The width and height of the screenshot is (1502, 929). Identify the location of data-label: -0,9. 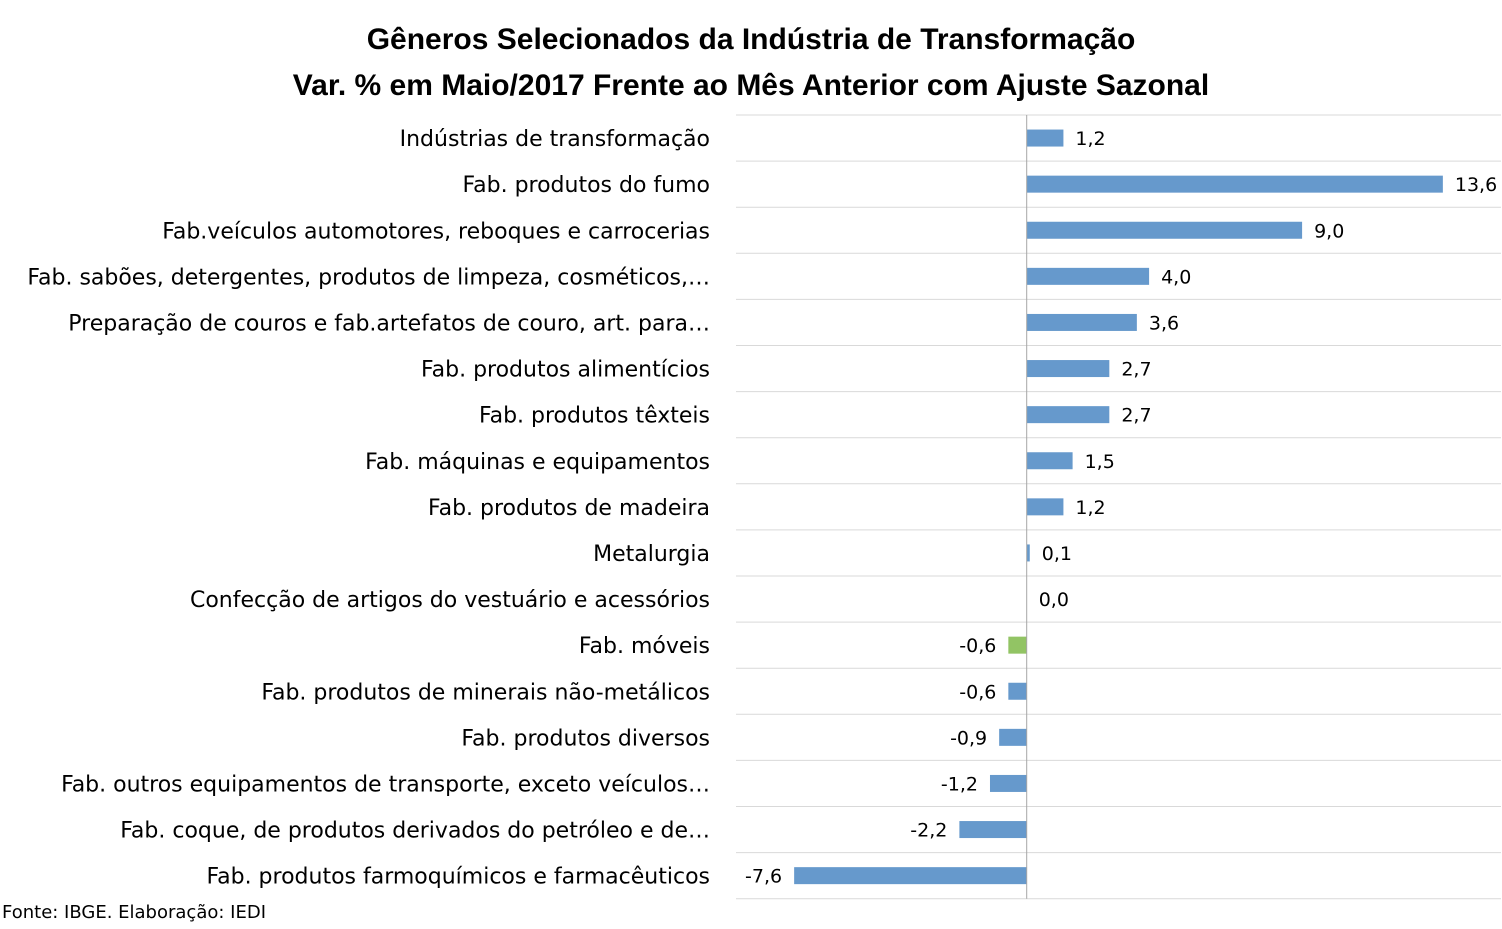
(968, 738).